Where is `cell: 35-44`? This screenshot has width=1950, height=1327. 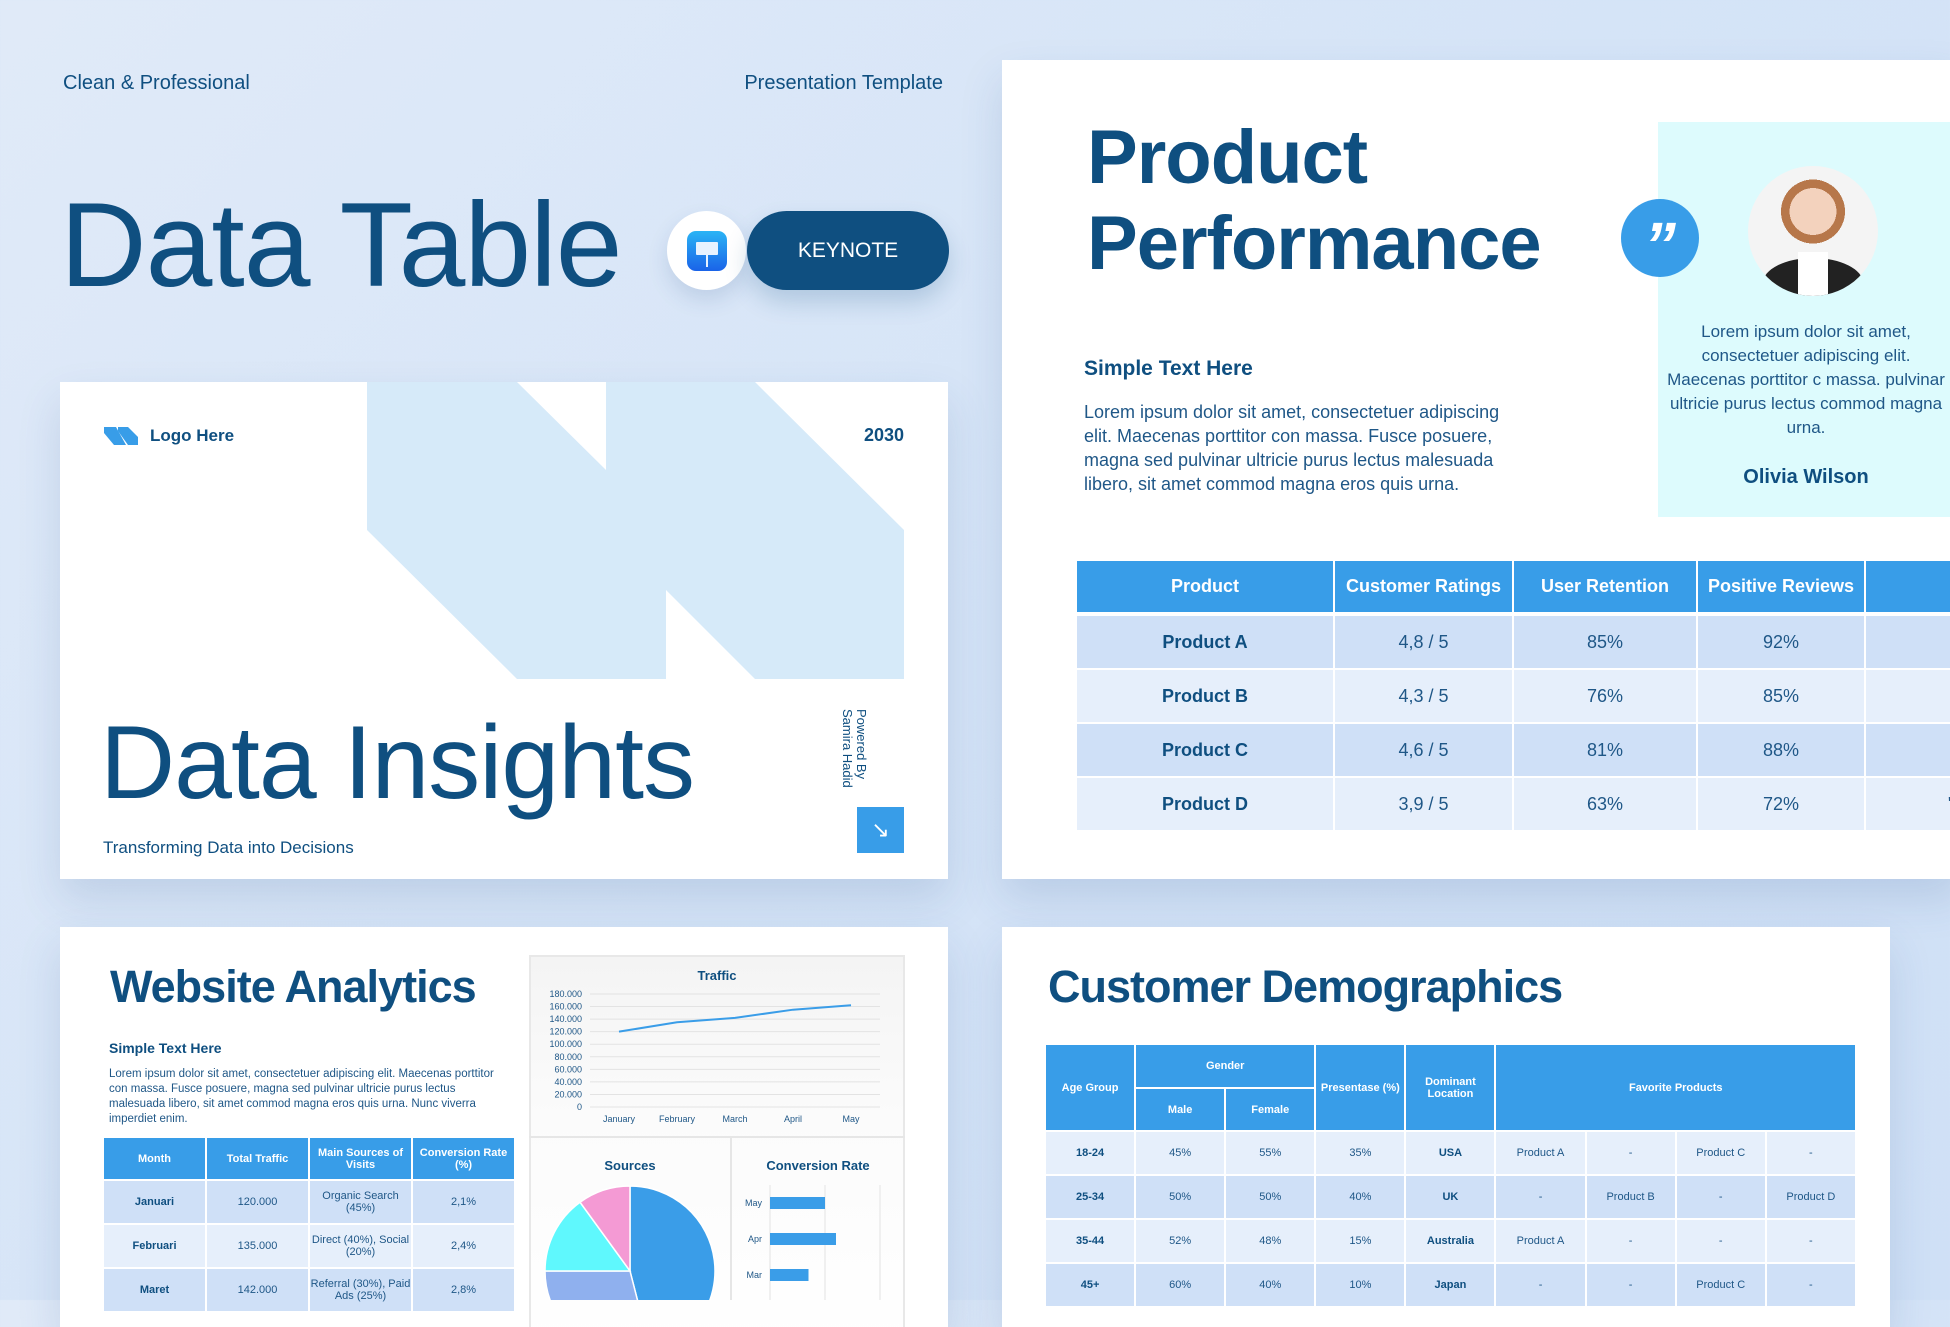
cell: 35-44 is located at coordinates (1090, 1241).